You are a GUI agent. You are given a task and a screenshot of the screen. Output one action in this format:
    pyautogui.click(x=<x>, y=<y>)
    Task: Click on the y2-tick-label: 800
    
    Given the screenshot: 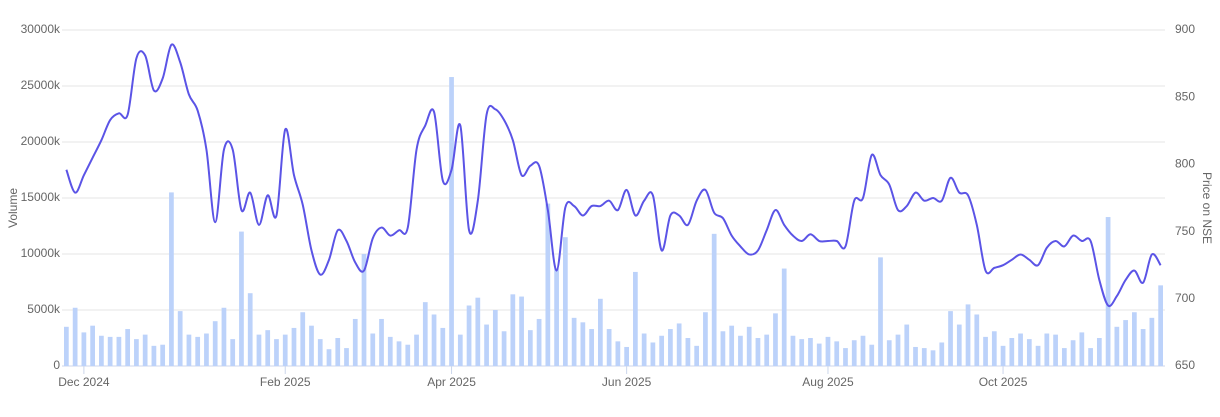 What is the action you would take?
    pyautogui.click(x=1185, y=164)
    